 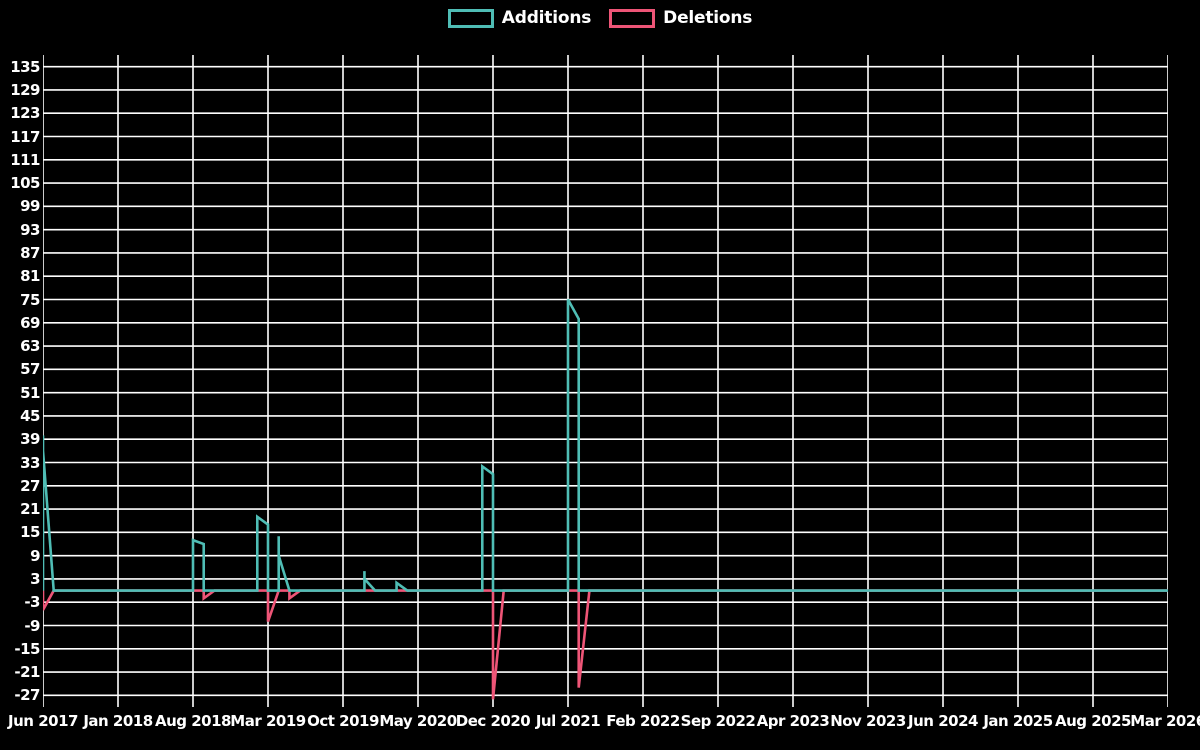 What do you see at coordinates (25, 136) in the screenshot?
I see `y-axis-tick-label: 117` at bounding box center [25, 136].